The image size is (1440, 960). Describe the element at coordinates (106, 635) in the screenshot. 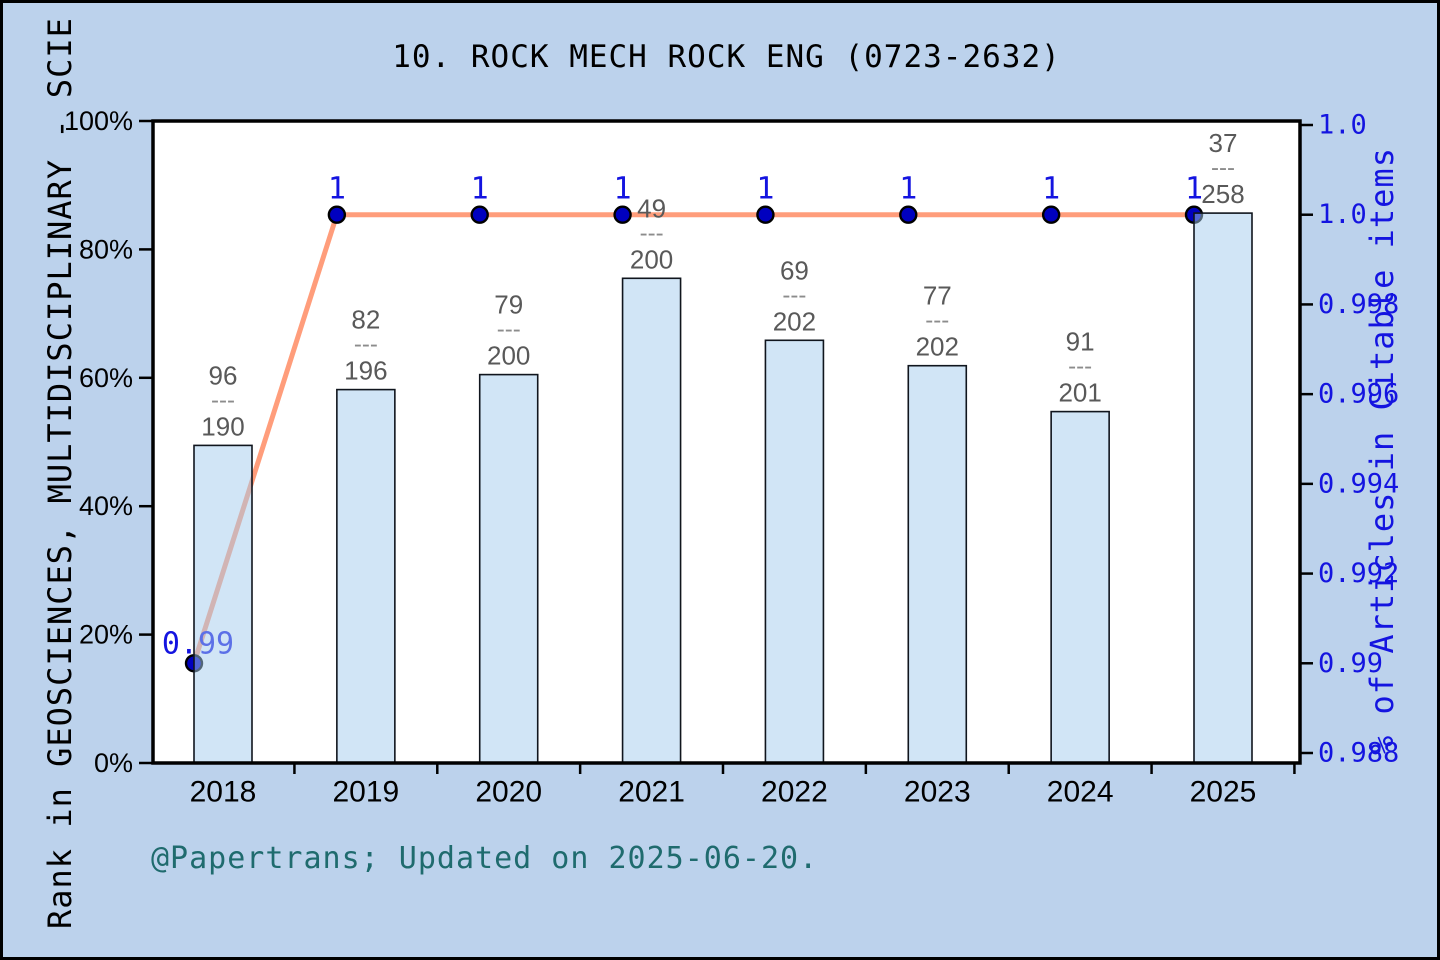

I see `left-tick-label: 20%` at that location.